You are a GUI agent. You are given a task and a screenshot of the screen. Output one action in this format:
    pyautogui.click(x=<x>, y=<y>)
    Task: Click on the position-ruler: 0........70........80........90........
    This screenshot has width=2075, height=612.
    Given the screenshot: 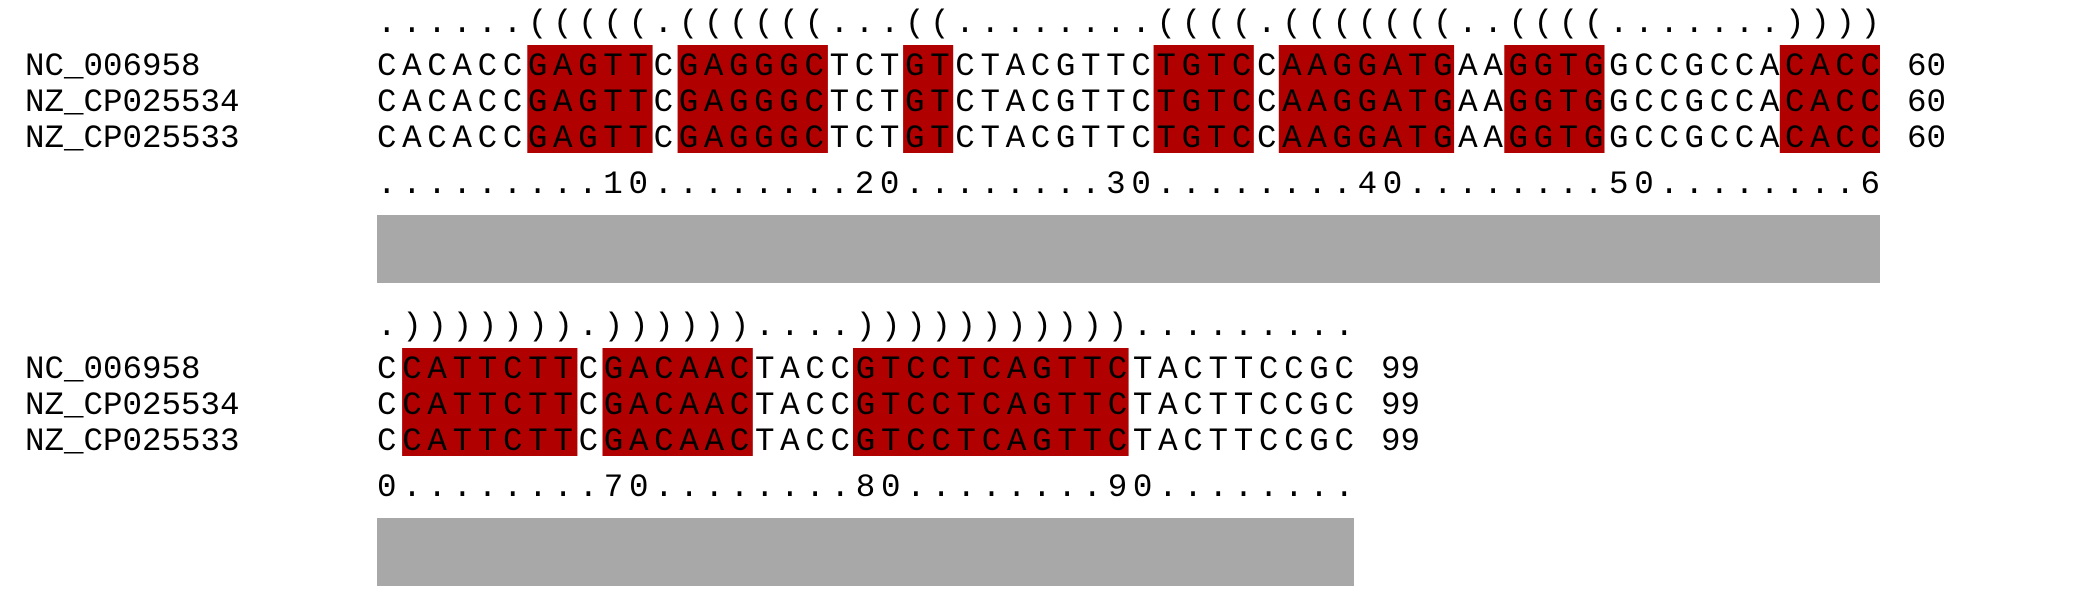 What is the action you would take?
    pyautogui.click(x=865, y=487)
    